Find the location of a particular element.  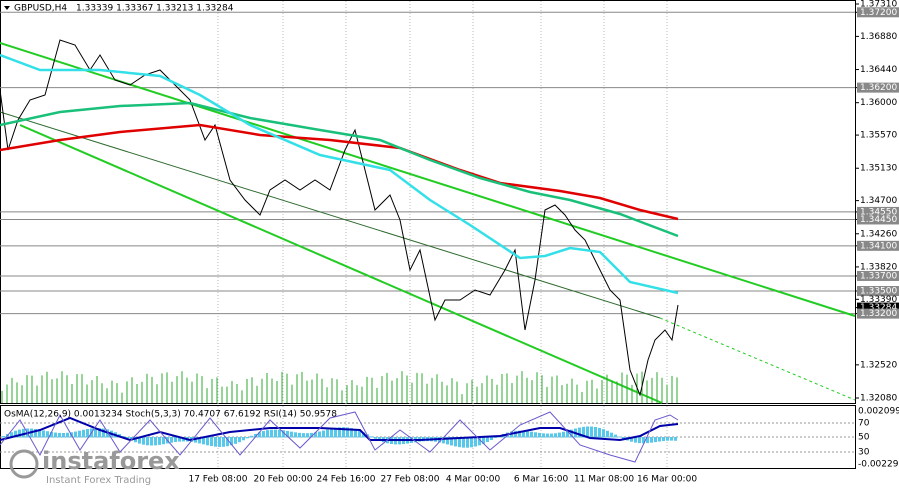

price-label: 1.33390 is located at coordinates (878, 300).